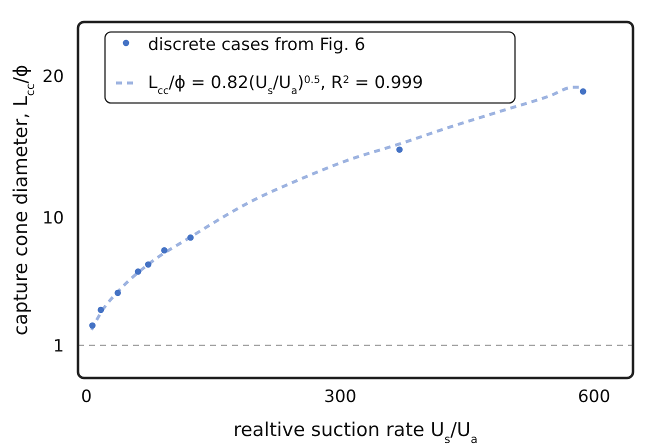 This screenshot has height=448, width=662. Describe the element at coordinates (355, 432) in the screenshot. I see `x-axis-title: realtive suction rate U$_{s}$/U$_{a}$` at that location.